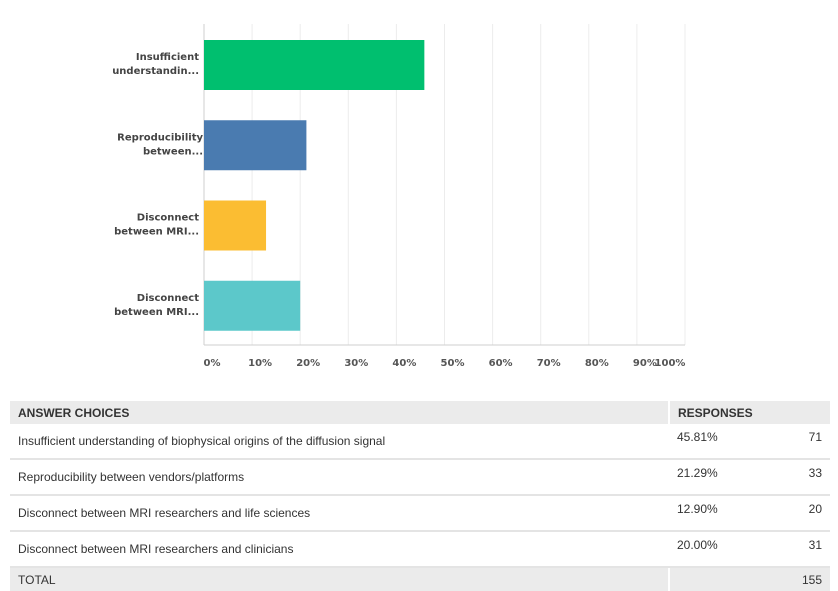  I want to click on response-count: 31, so click(798, 549).